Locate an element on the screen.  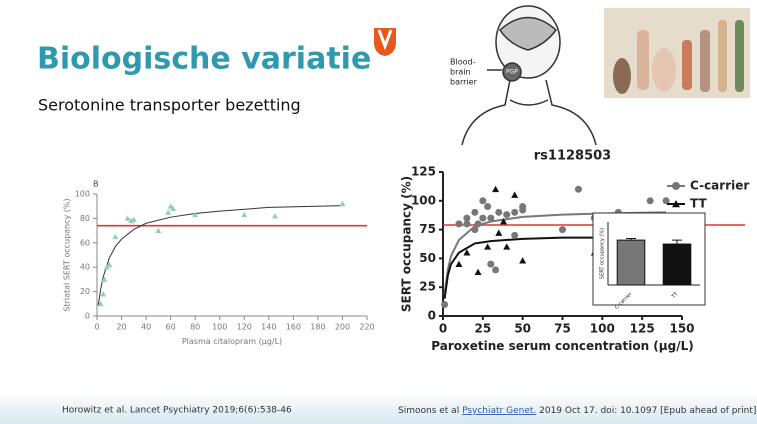
footnote-link: Psychiatr Genet. is located at coordinates (499, 411).